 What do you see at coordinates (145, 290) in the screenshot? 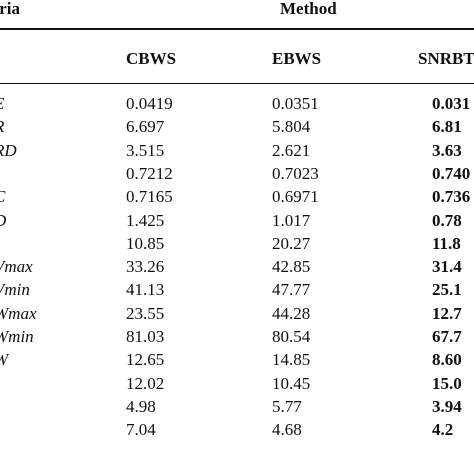
I see `cbws-value-cell: 41.13` at bounding box center [145, 290].